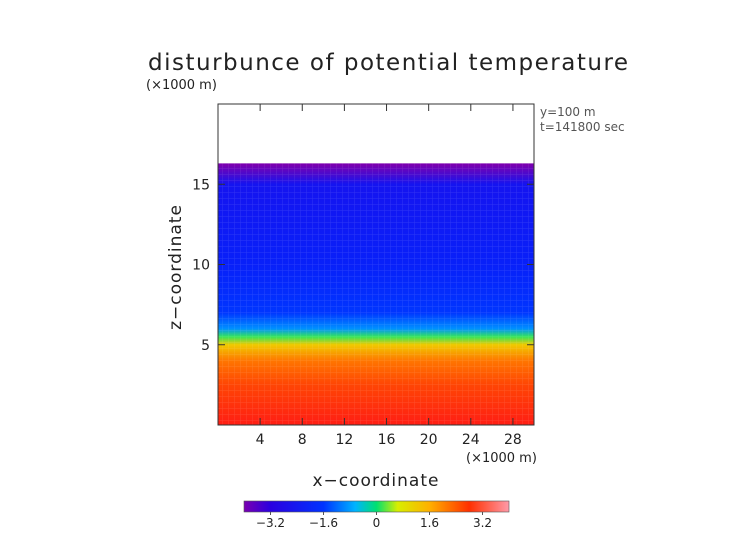 The width and height of the screenshot is (752, 536). Describe the element at coordinates (201, 185) in the screenshot. I see `y-tick-label: 15` at that location.